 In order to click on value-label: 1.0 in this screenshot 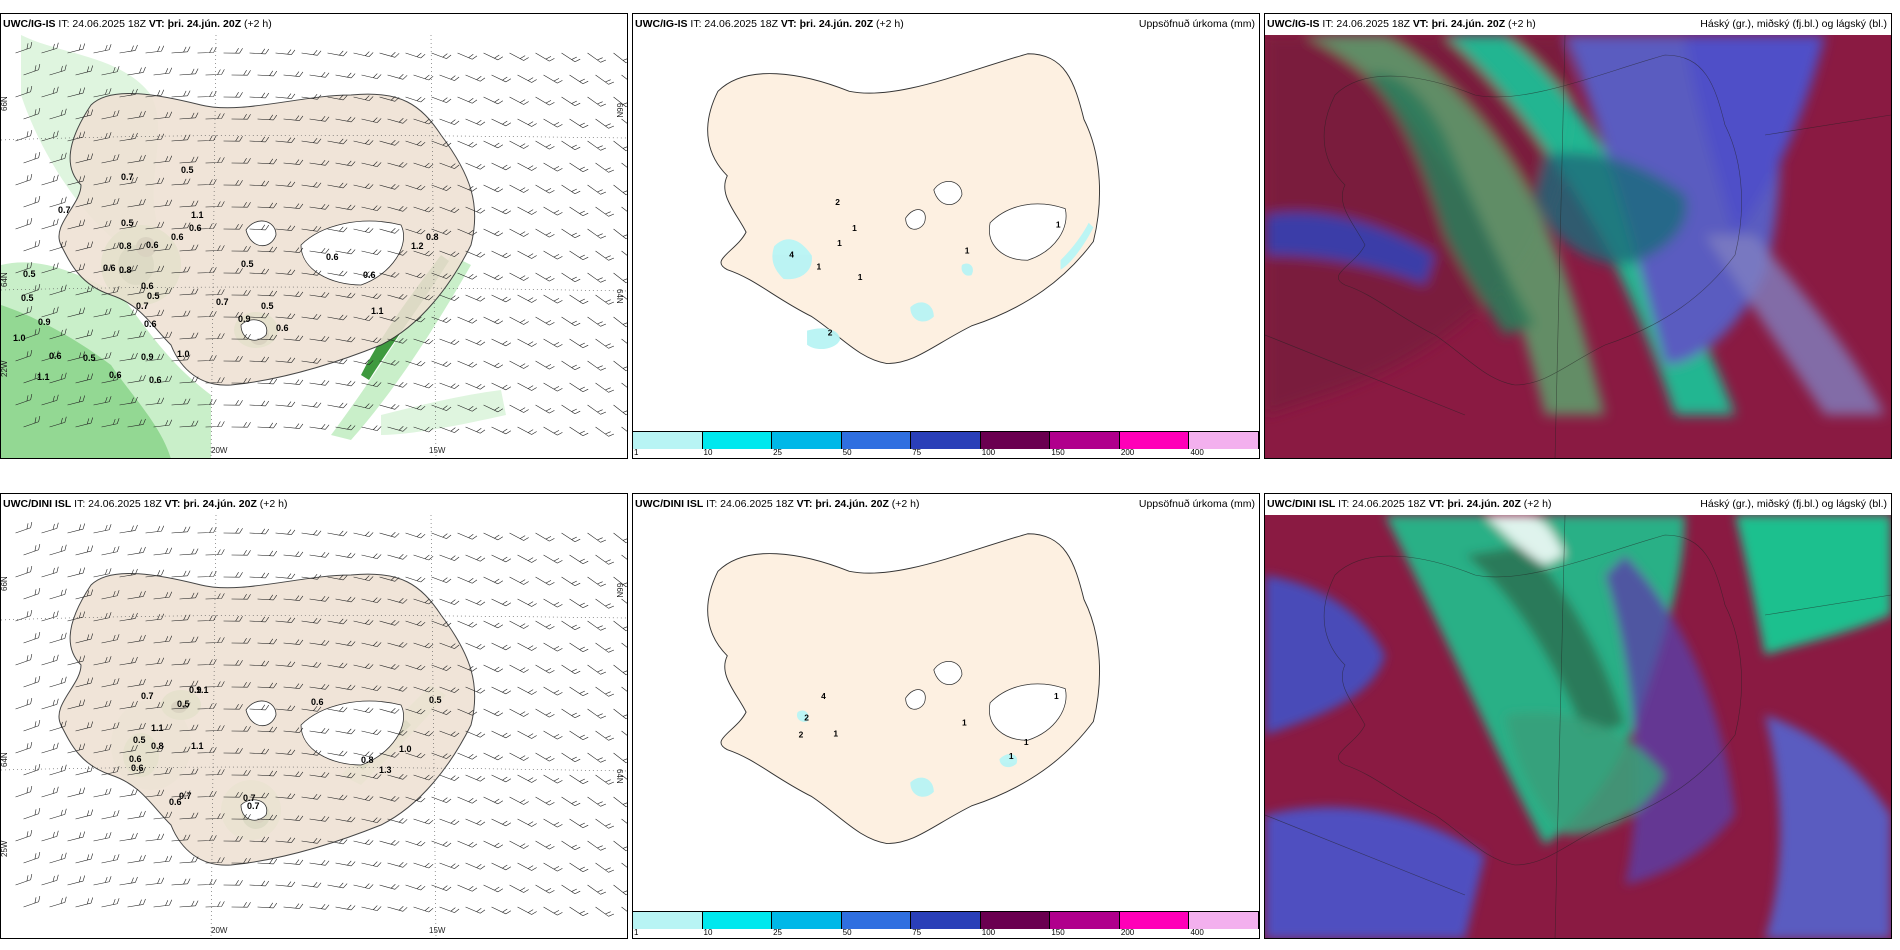, I will do `click(405, 749)`.